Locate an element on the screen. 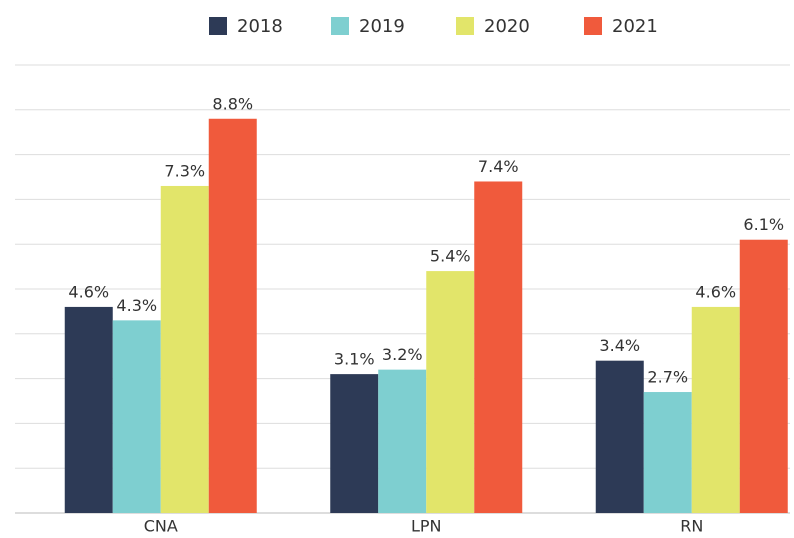 The width and height of the screenshot is (794, 538). value-label: 6.1% is located at coordinates (763, 224).